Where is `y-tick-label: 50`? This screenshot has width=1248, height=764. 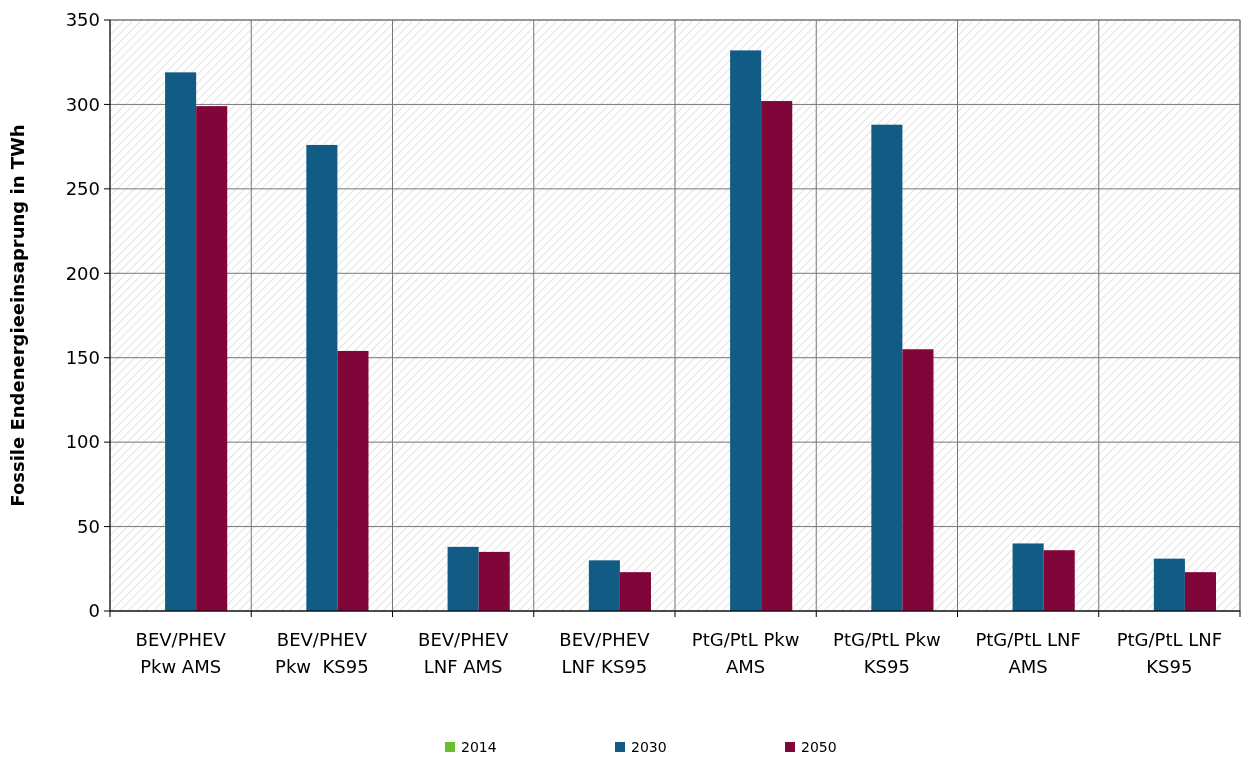
y-tick-label: 50 is located at coordinates (88, 526).